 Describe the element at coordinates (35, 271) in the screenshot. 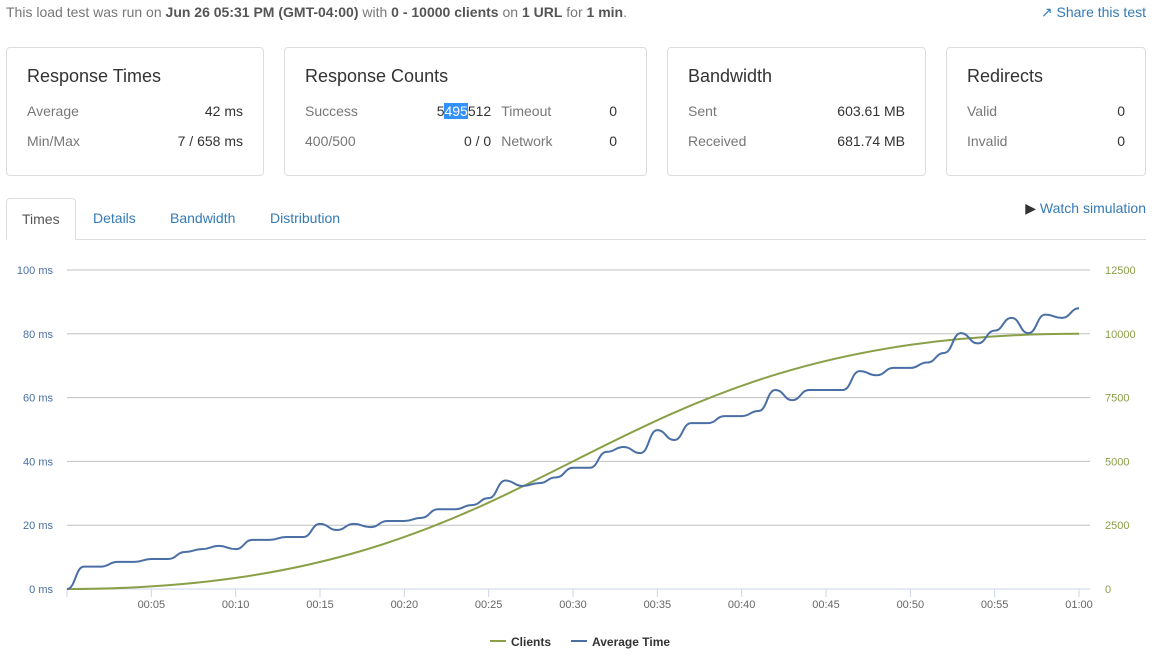

I see `y-left-tick-label: 100 ms` at that location.